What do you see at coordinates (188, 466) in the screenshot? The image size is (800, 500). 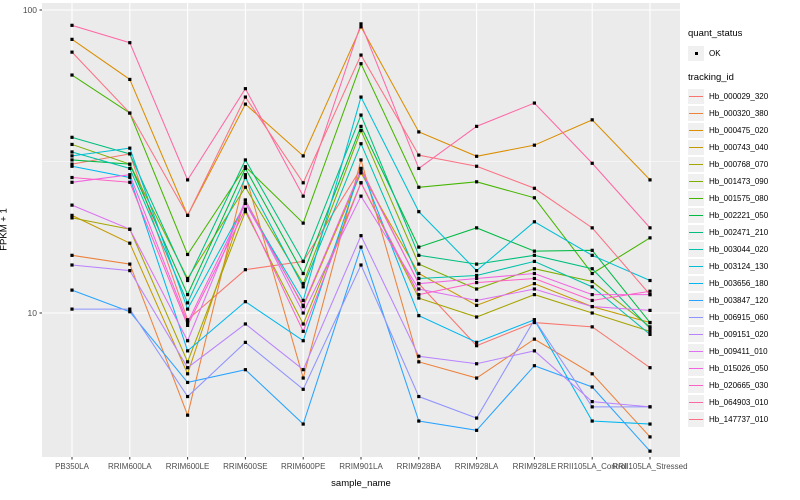 I see `x-tick-label: RRIM600LE` at bounding box center [188, 466].